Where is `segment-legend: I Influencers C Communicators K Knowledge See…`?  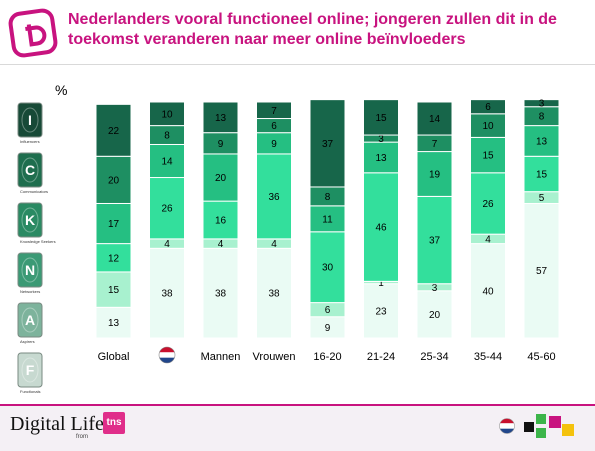
segment-legend: I Influencers C Communicators K Knowledge See… is located at coordinates (36, 248).